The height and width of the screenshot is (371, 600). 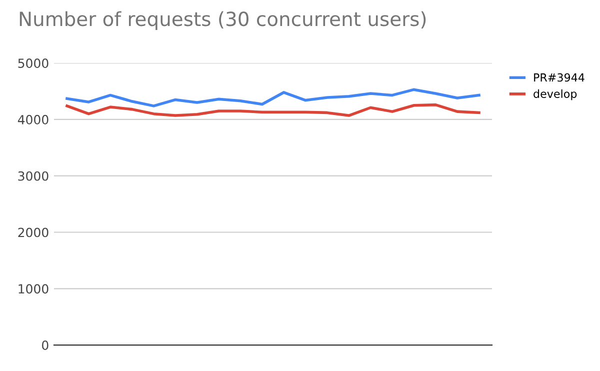 I want to click on chart-title: Number of requests (30 concurrent users), so click(x=223, y=20).